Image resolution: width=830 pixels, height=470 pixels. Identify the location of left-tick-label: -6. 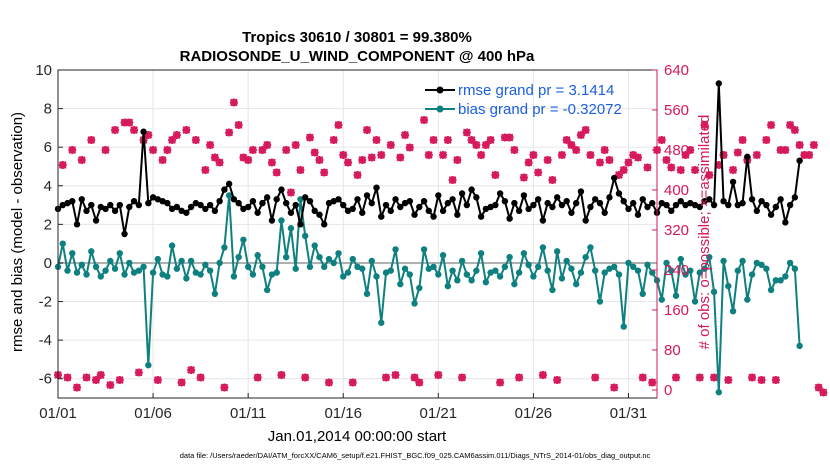
(45, 379).